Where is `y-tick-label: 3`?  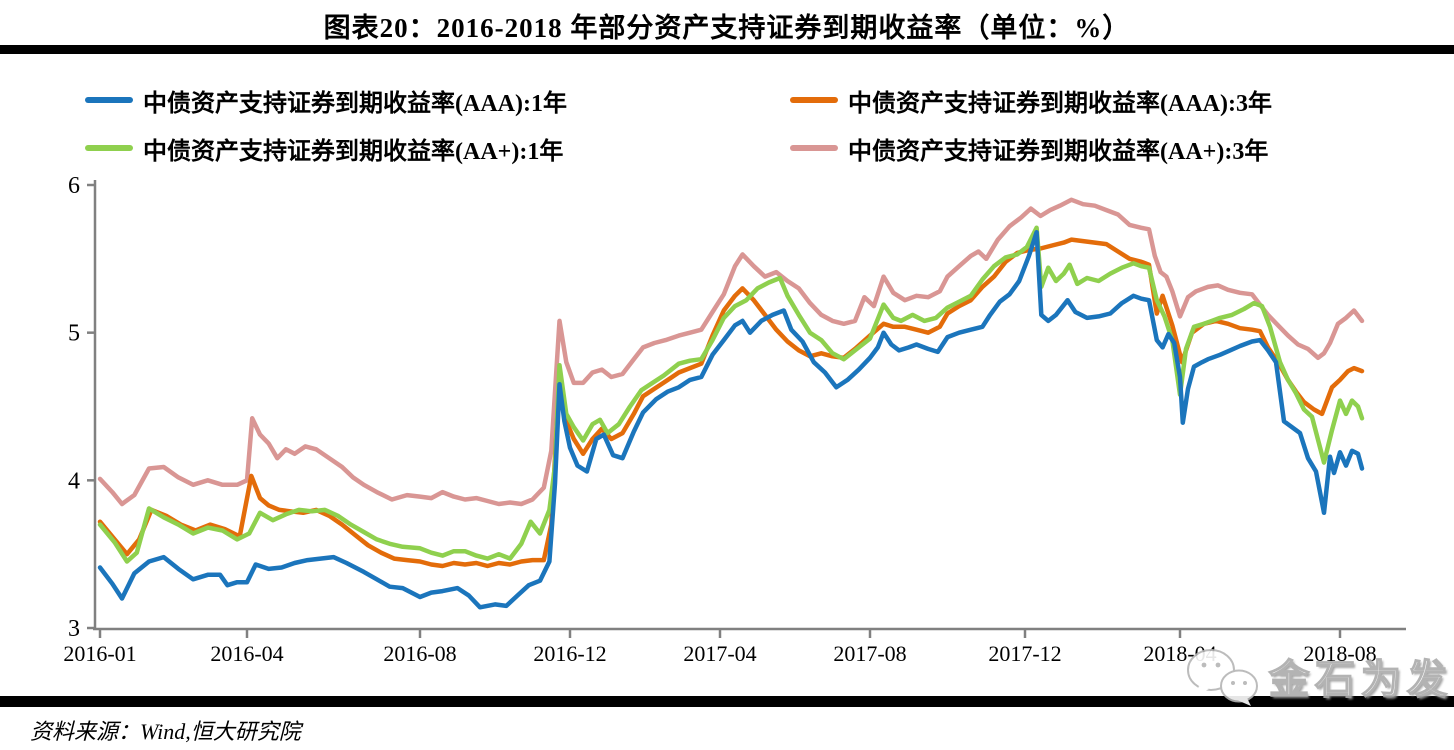 y-tick-label: 3 is located at coordinates (74, 629).